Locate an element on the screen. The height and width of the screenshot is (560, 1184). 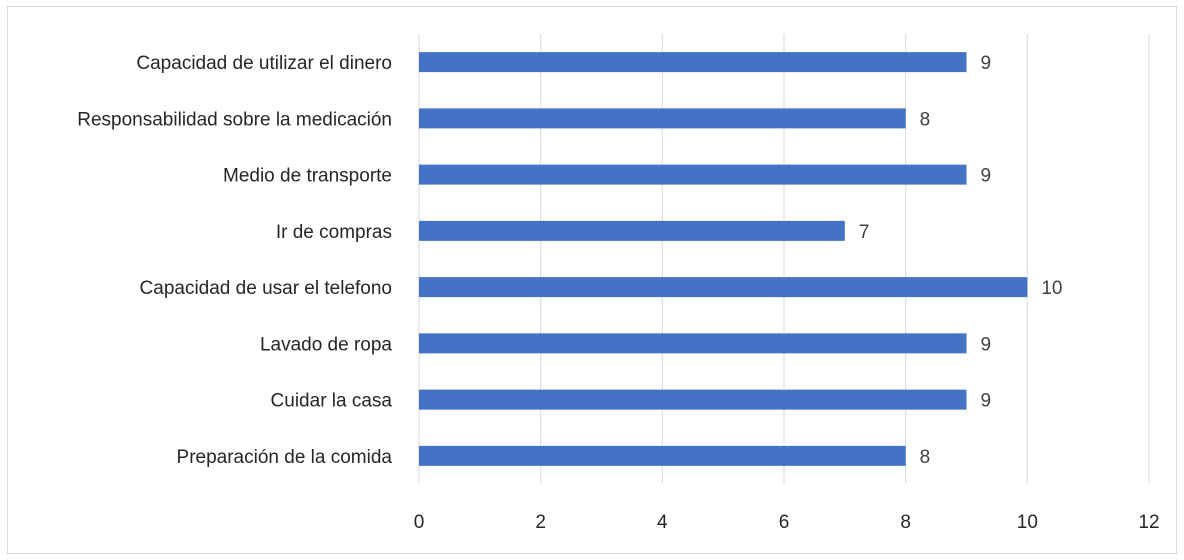
x-axis-tick-labels: 0 2 4 6 8 10 12 is located at coordinates (787, 522).